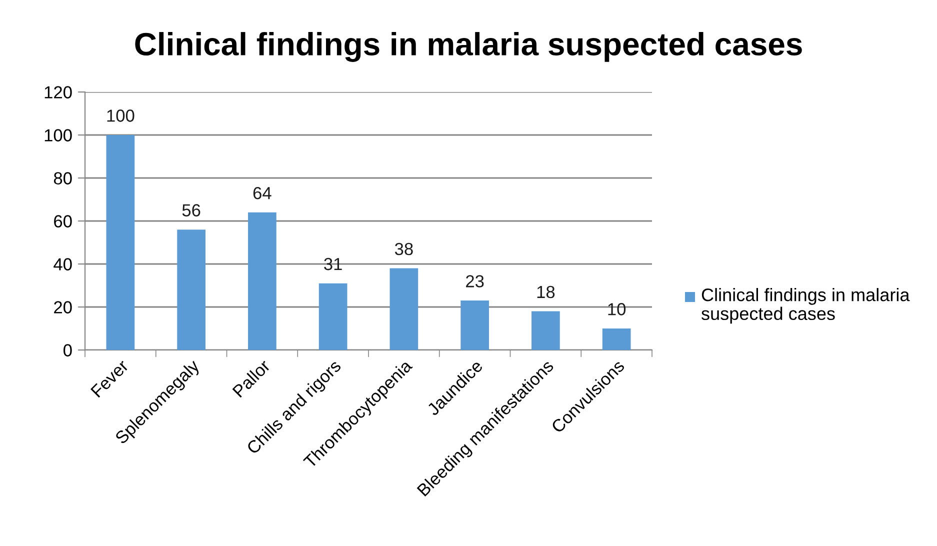 Image resolution: width=937 pixels, height=546 pixels. Describe the element at coordinates (262, 193) in the screenshot. I see `data-label: 64` at that location.